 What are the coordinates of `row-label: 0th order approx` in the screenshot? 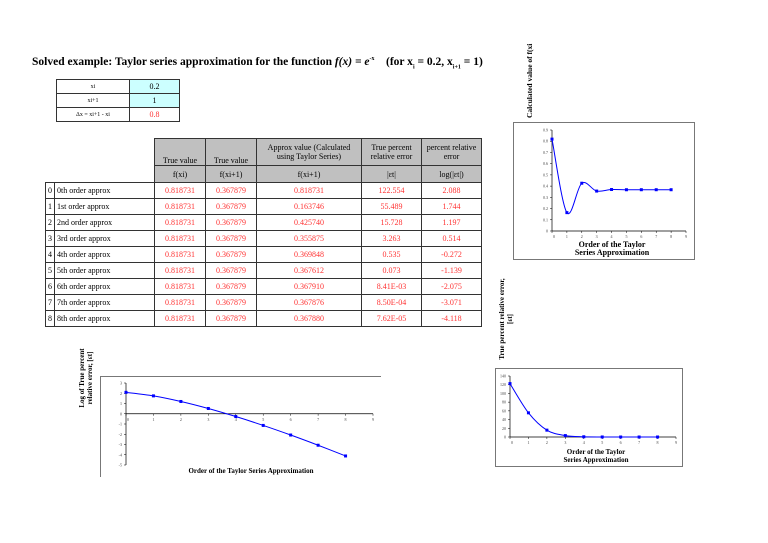 It's located at (104, 190).